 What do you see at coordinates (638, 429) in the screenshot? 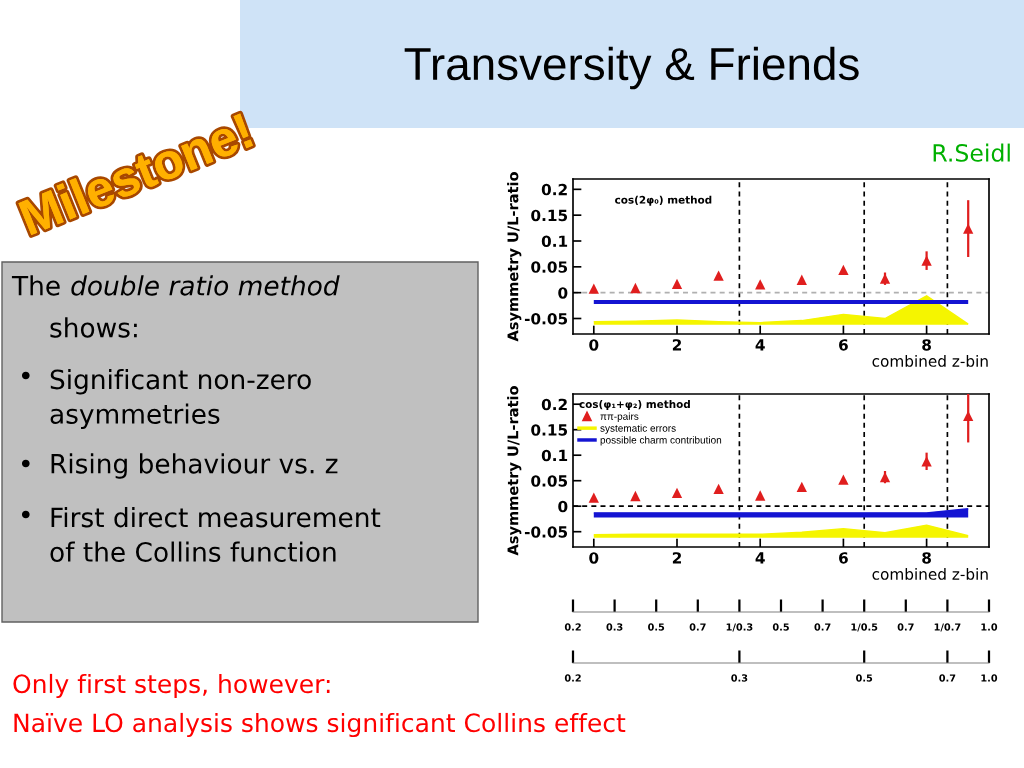
I see `legend-label: systematic errors` at bounding box center [638, 429].